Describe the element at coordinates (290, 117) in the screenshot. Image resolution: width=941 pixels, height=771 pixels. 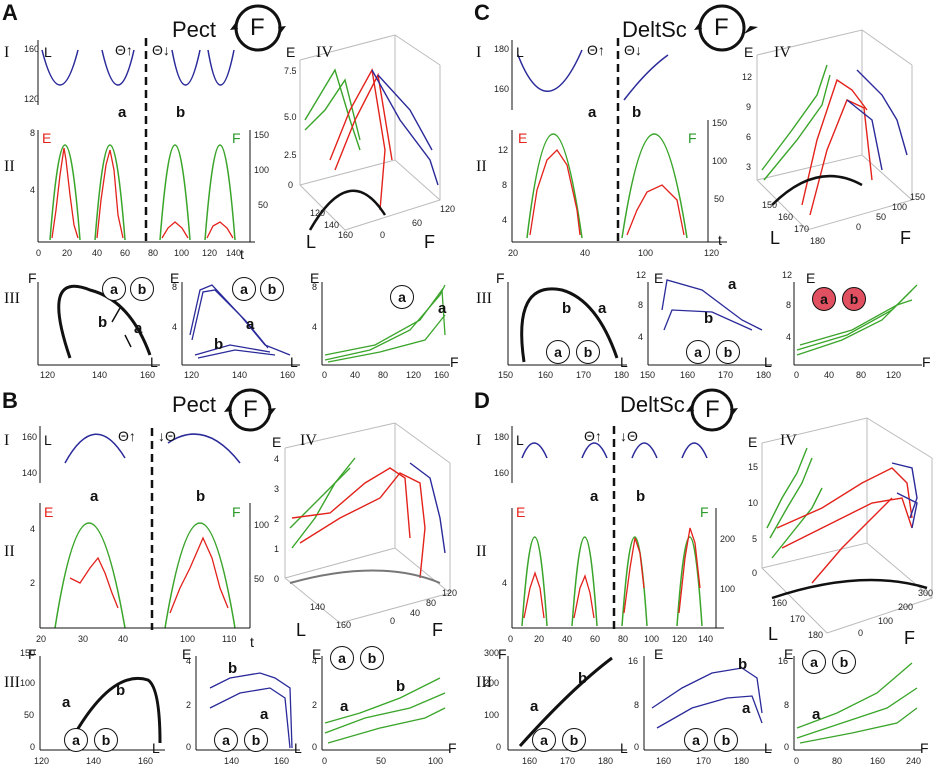
I see `z3d-tick: 5.0` at that location.